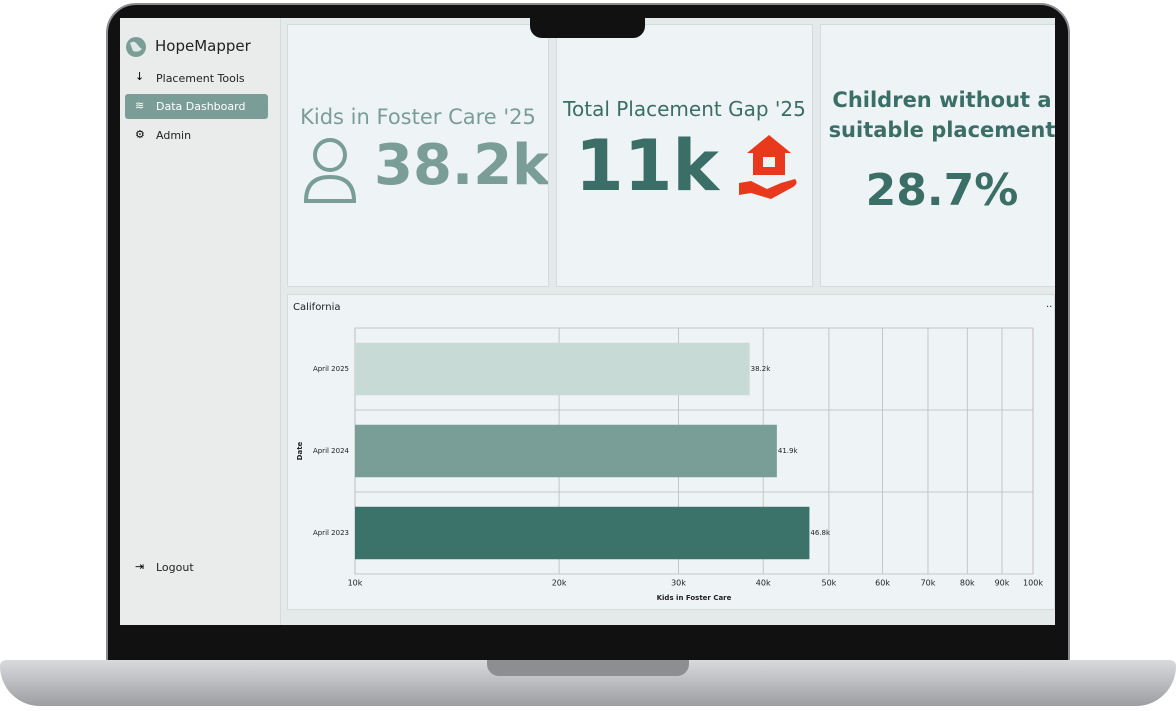  I want to click on nav-icon: ≋, so click(140, 105).